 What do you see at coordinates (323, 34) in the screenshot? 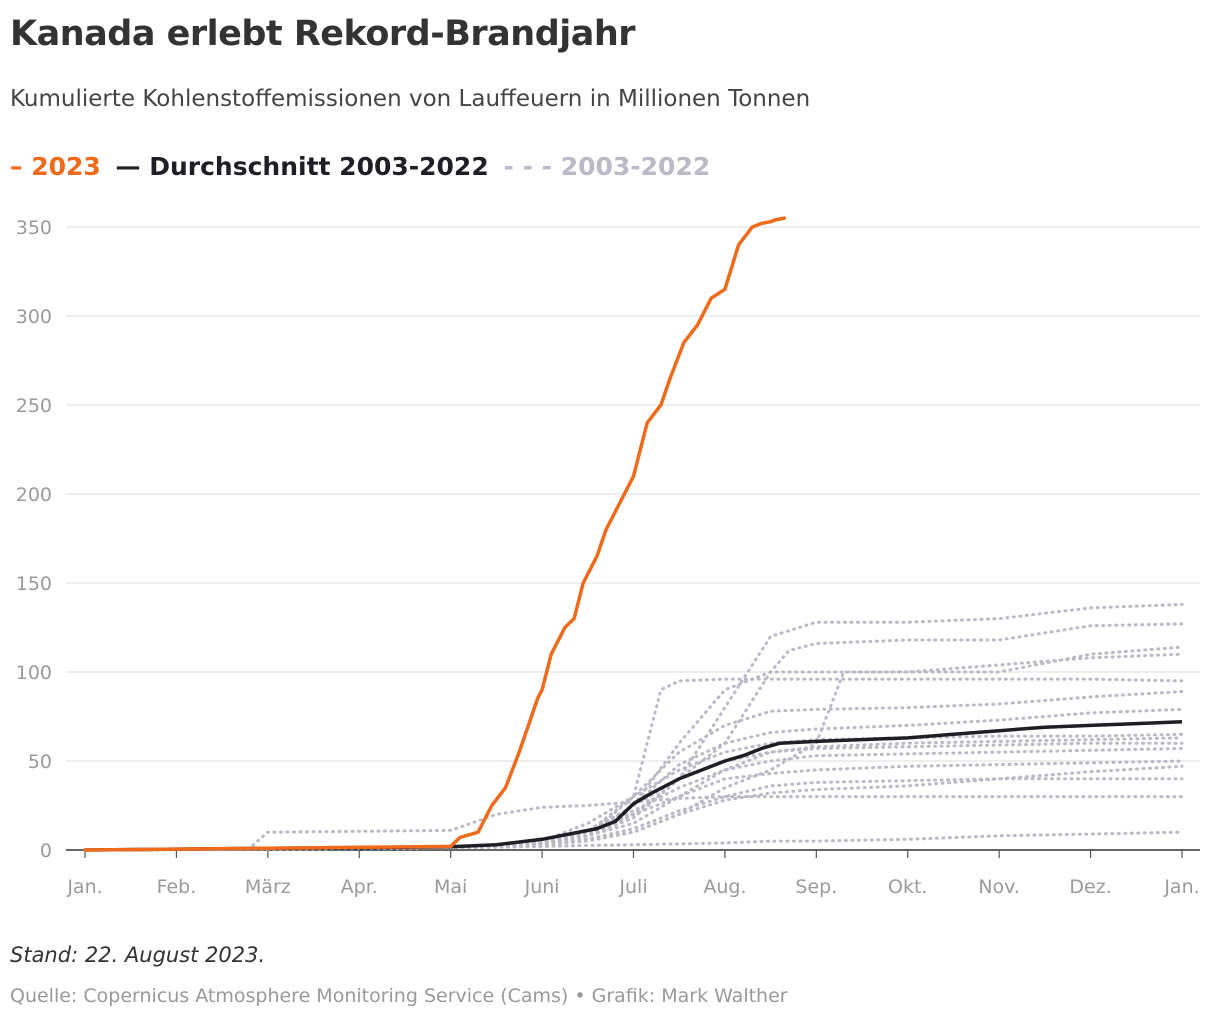
I see `chart-title: Kanada erlebt Rekord-Brandjahr` at bounding box center [323, 34].